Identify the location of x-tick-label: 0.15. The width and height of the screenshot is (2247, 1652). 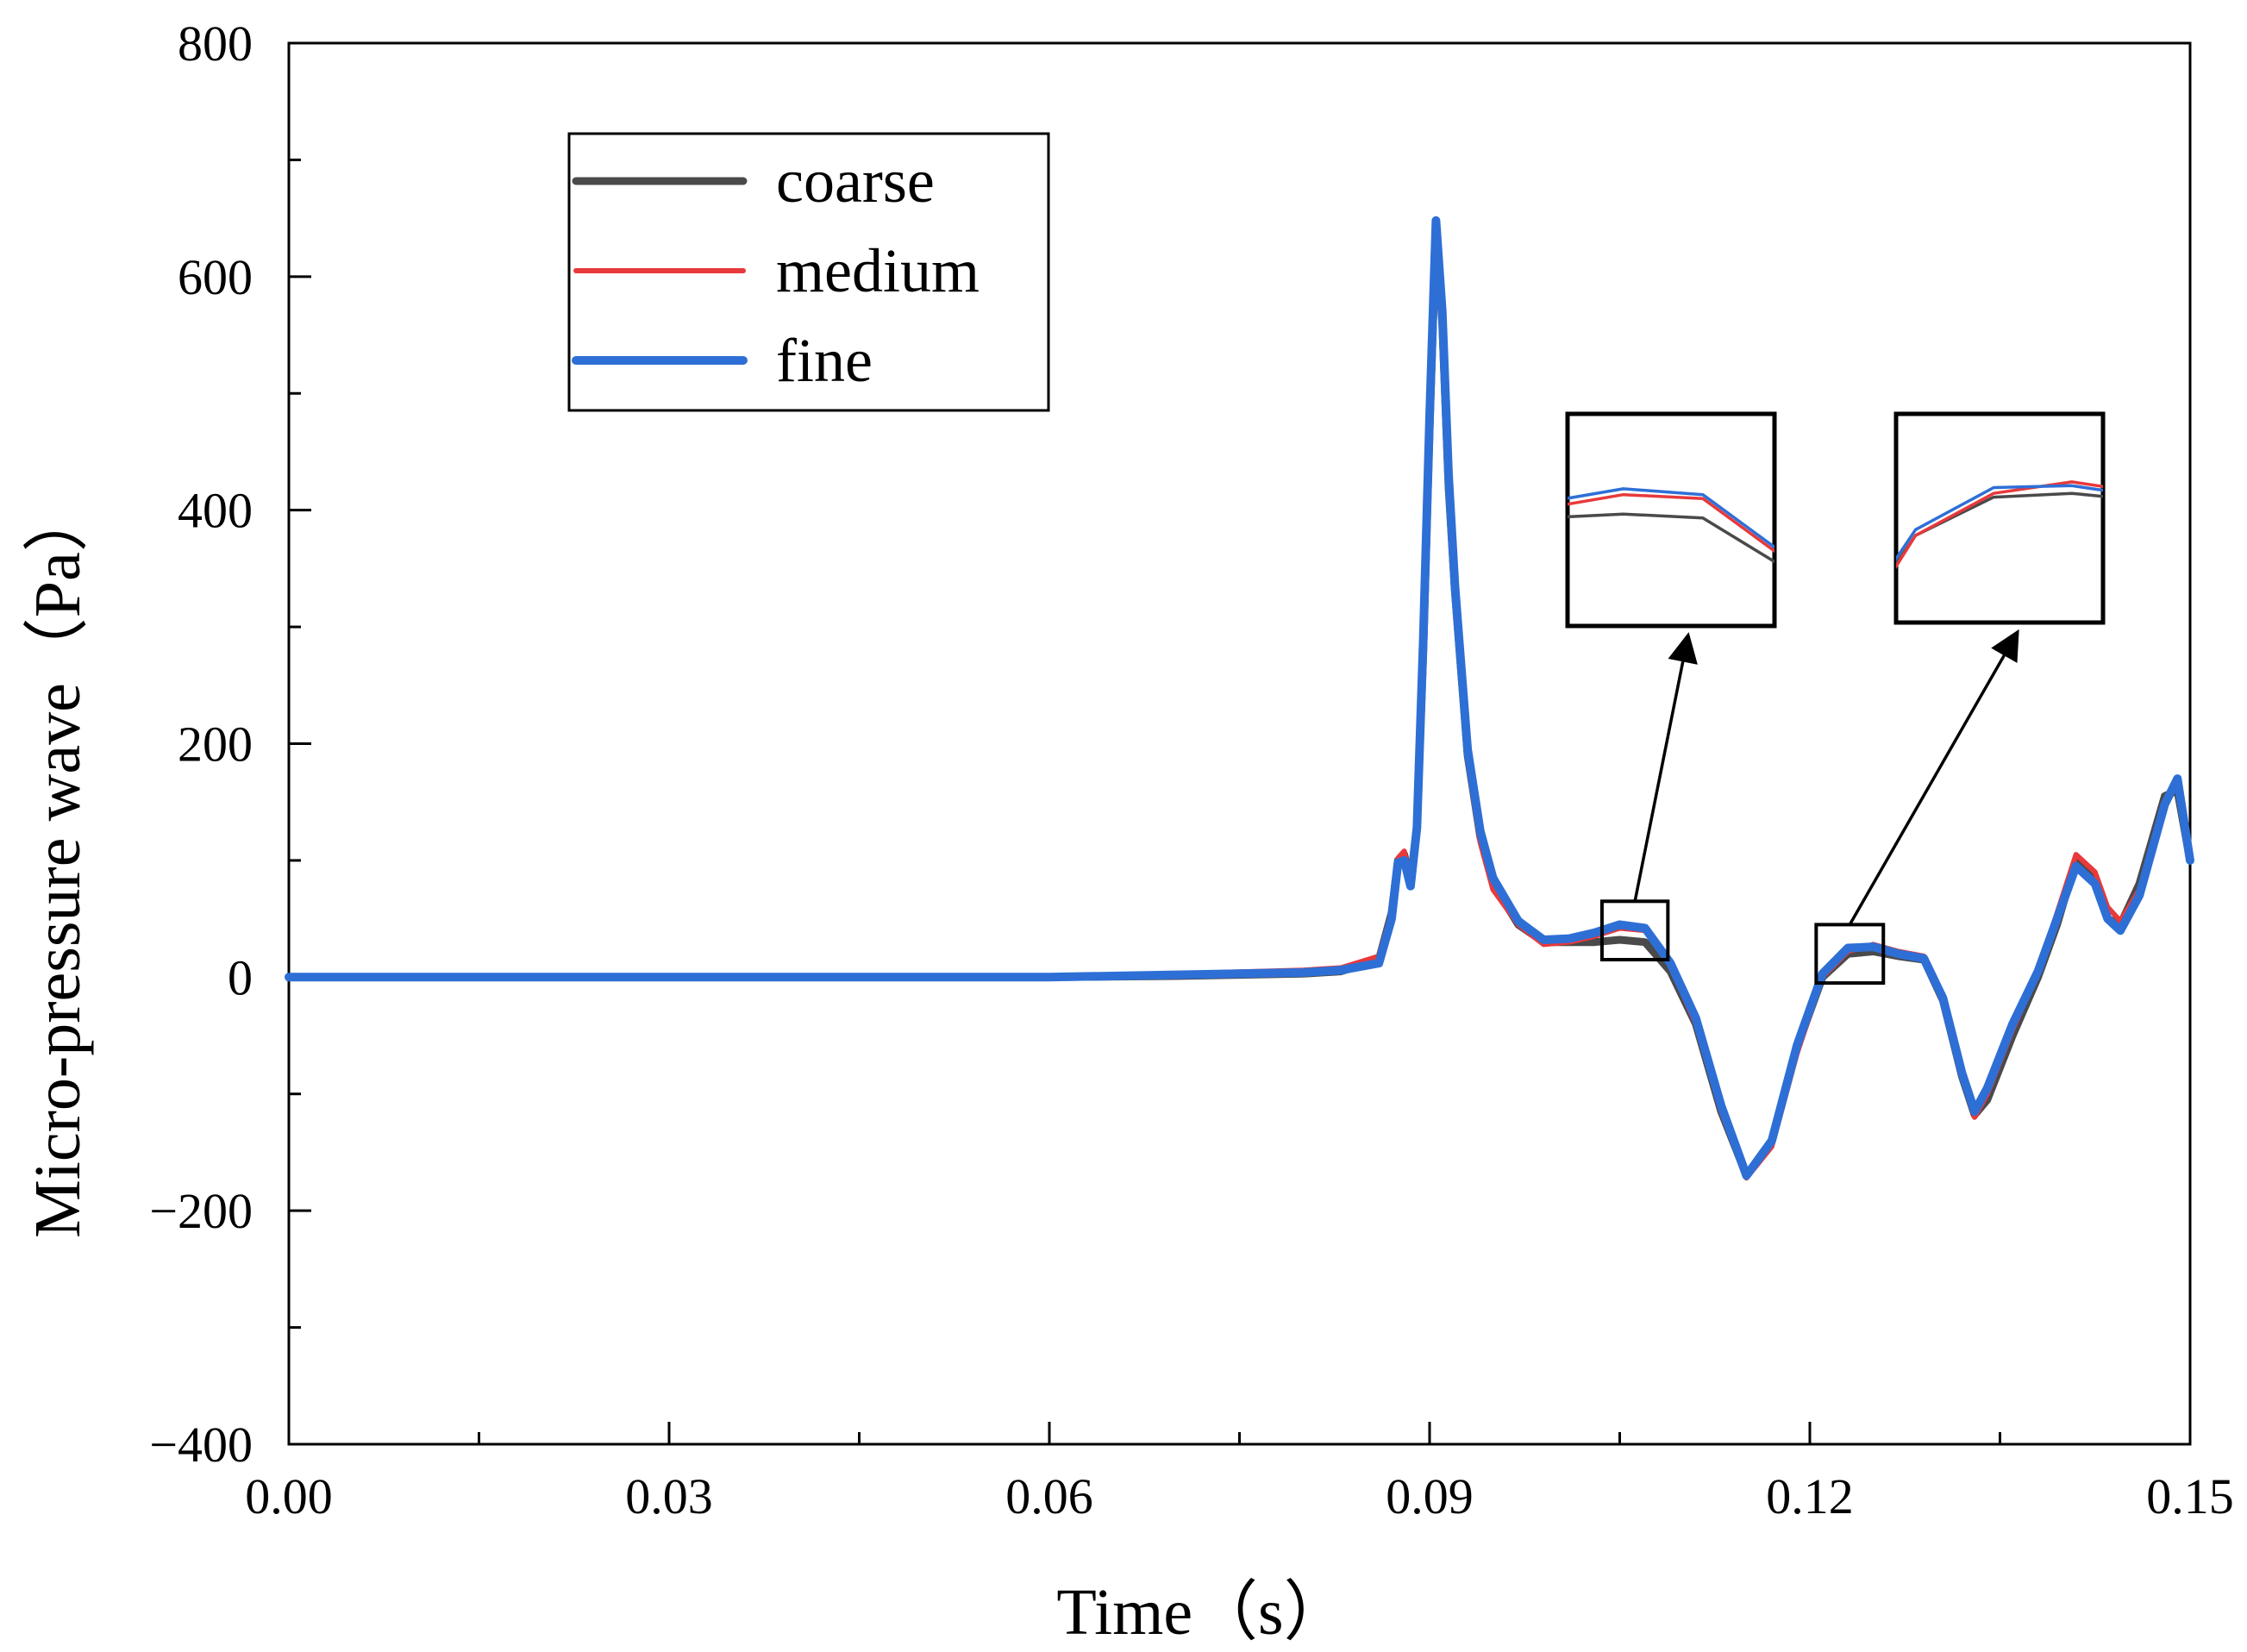
(2190, 1496).